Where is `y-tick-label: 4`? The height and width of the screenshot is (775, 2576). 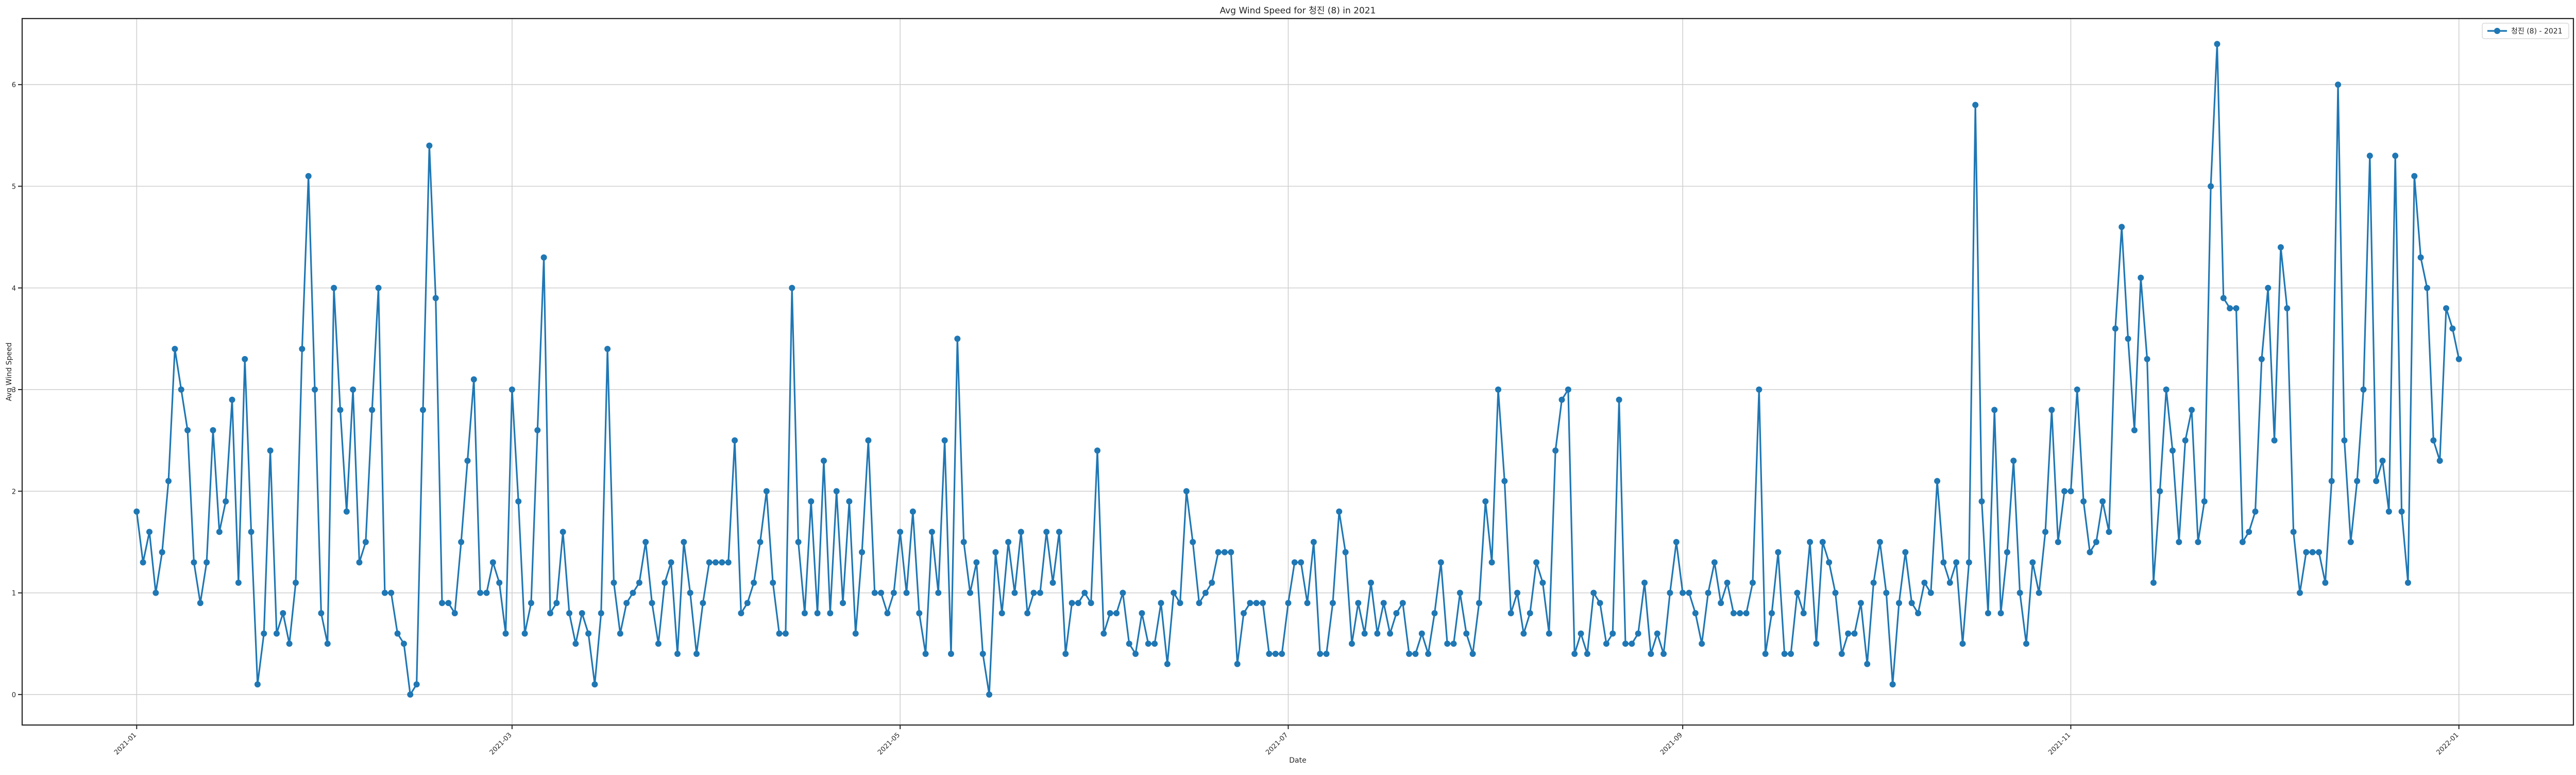 y-tick-label: 4 is located at coordinates (14, 289).